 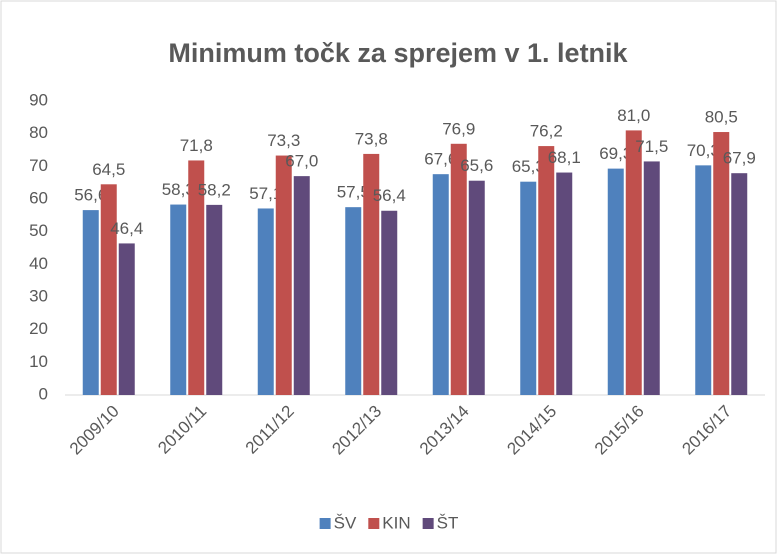 I want to click on chart-title: Minimum točk za sprejem v 1. letnik, so click(x=398, y=53).